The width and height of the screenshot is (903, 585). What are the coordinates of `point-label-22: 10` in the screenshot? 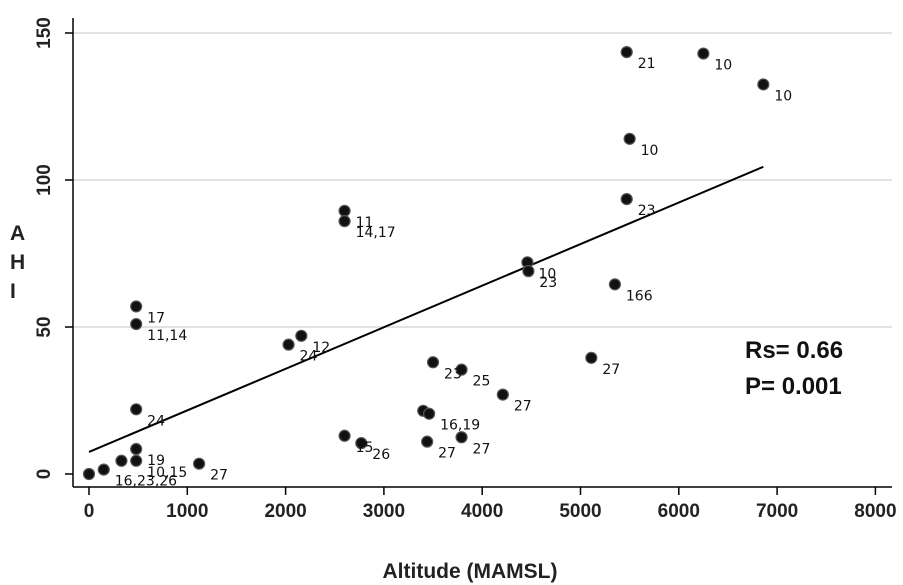 It's located at (547, 274).